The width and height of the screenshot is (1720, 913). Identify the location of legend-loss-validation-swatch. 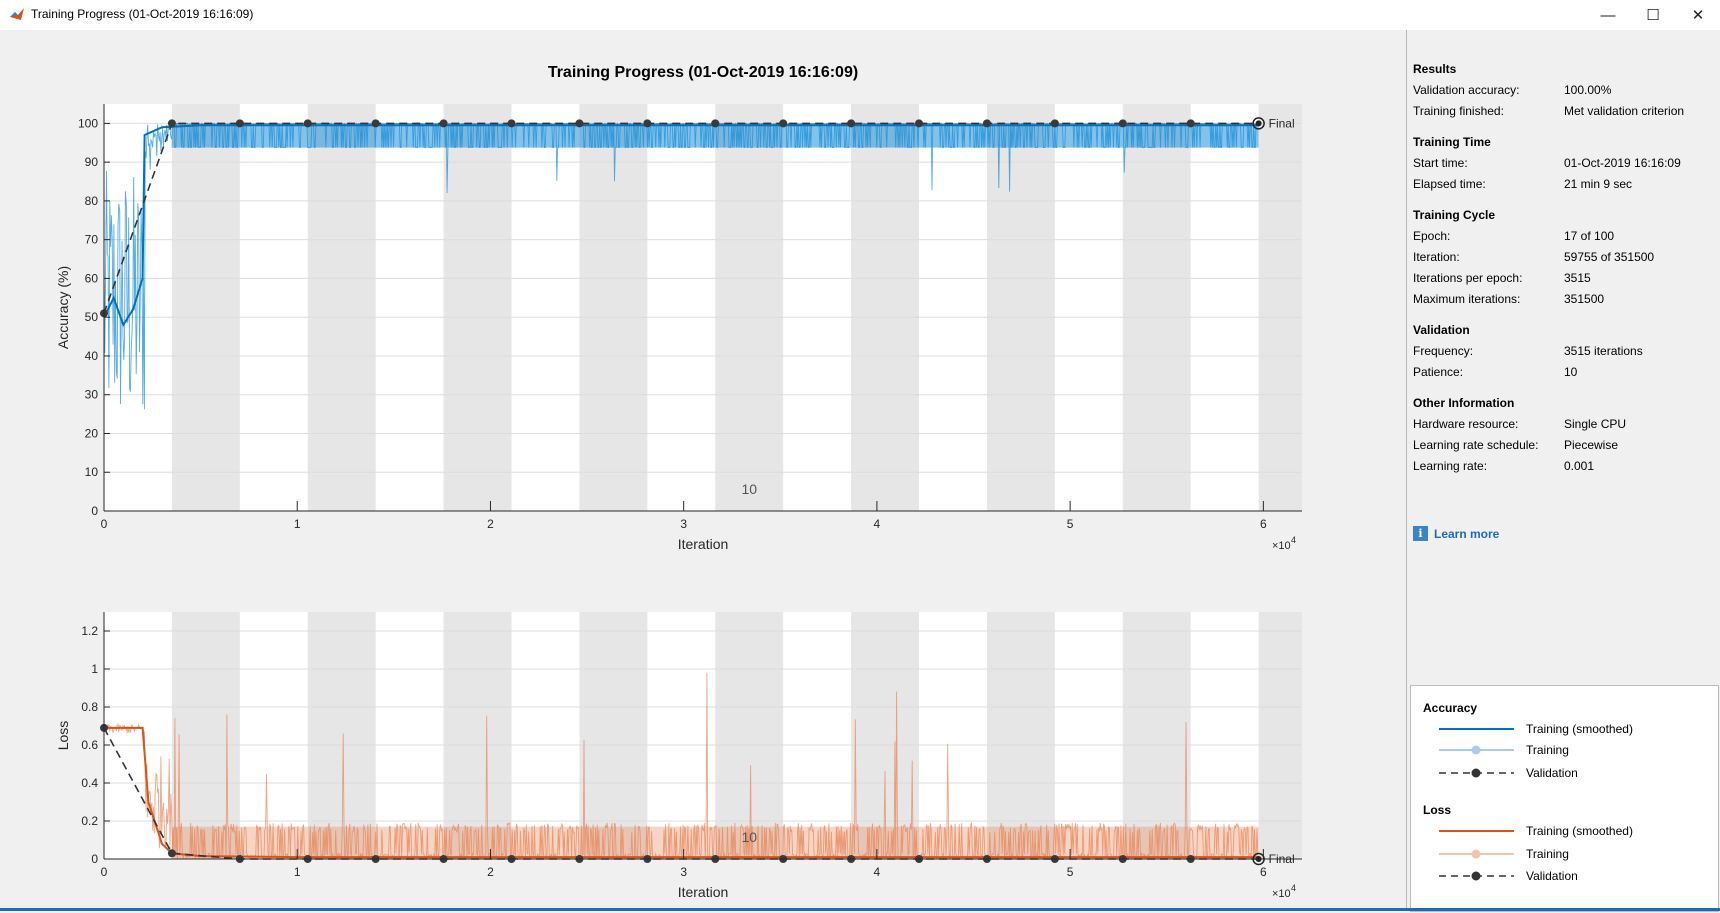
(1476, 876).